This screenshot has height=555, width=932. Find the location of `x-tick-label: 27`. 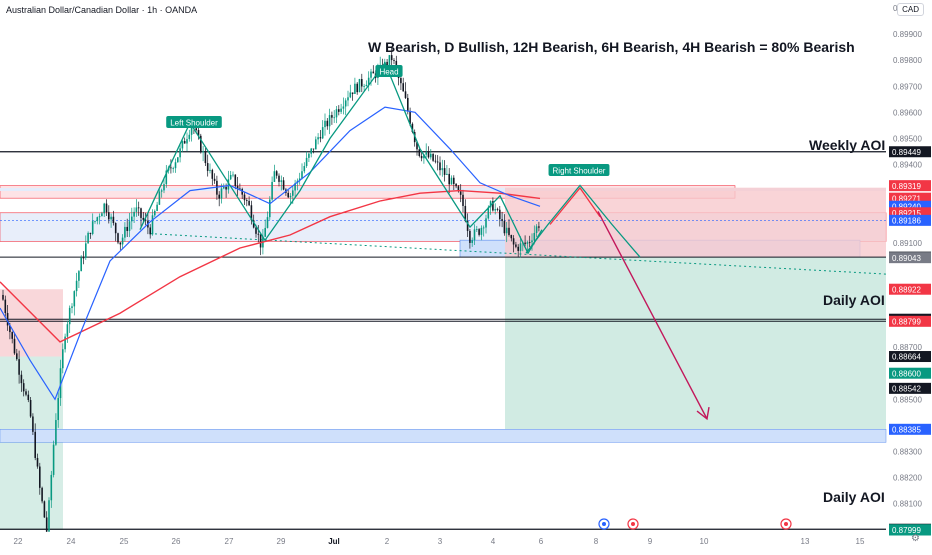

x-tick-label: 27 is located at coordinates (229, 541).